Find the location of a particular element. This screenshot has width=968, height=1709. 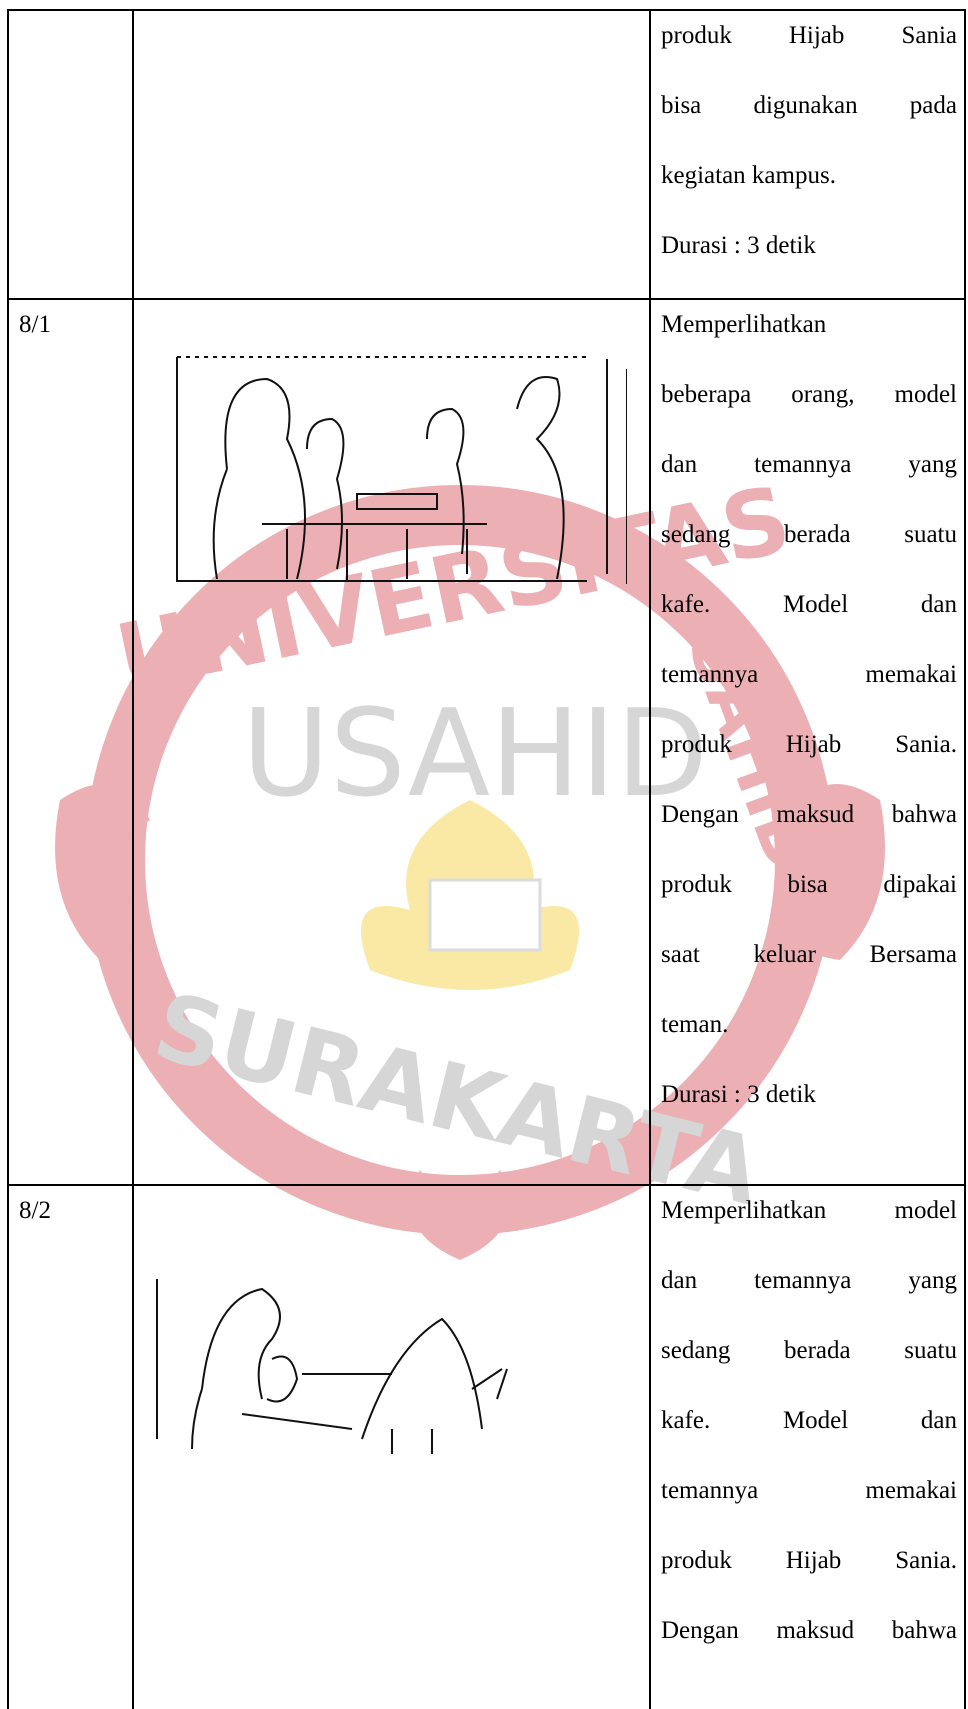

scene-number: 8/2 is located at coordinates (35, 1210).